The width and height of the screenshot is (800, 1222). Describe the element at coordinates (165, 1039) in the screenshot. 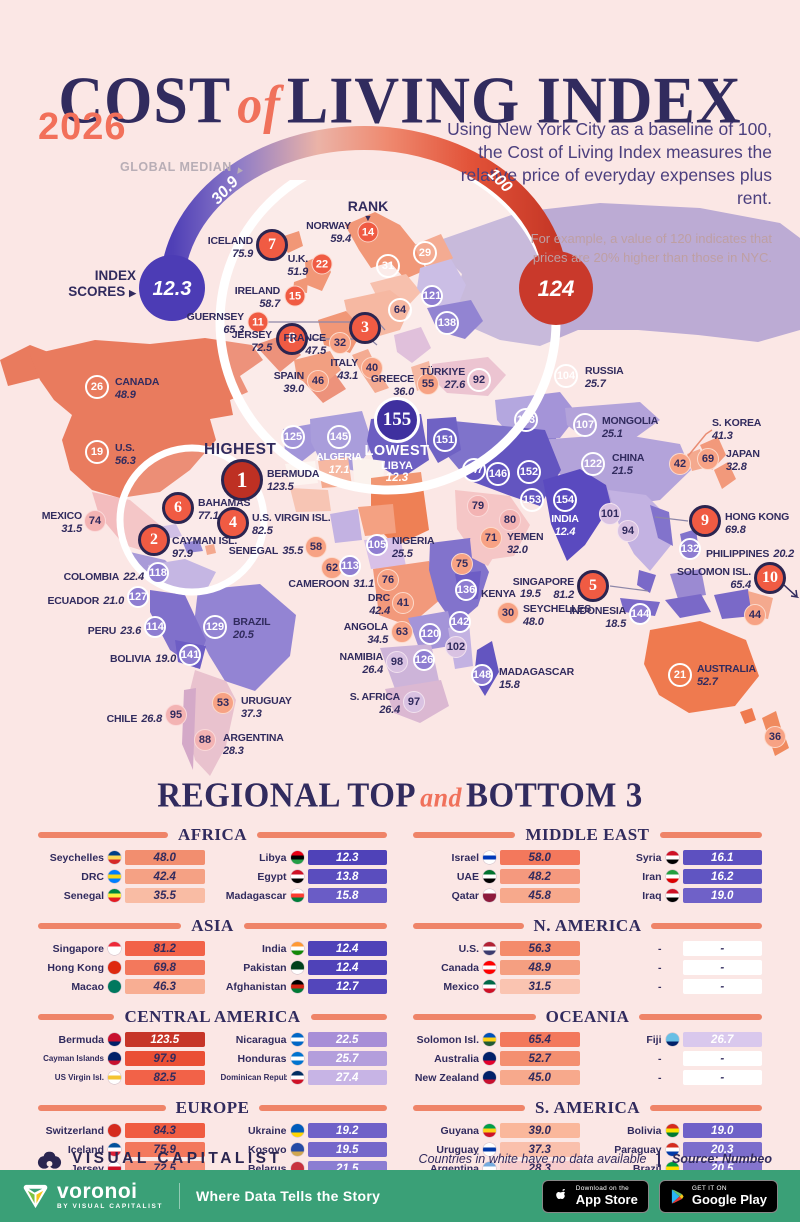

I see `value-bar: 123.5` at that location.